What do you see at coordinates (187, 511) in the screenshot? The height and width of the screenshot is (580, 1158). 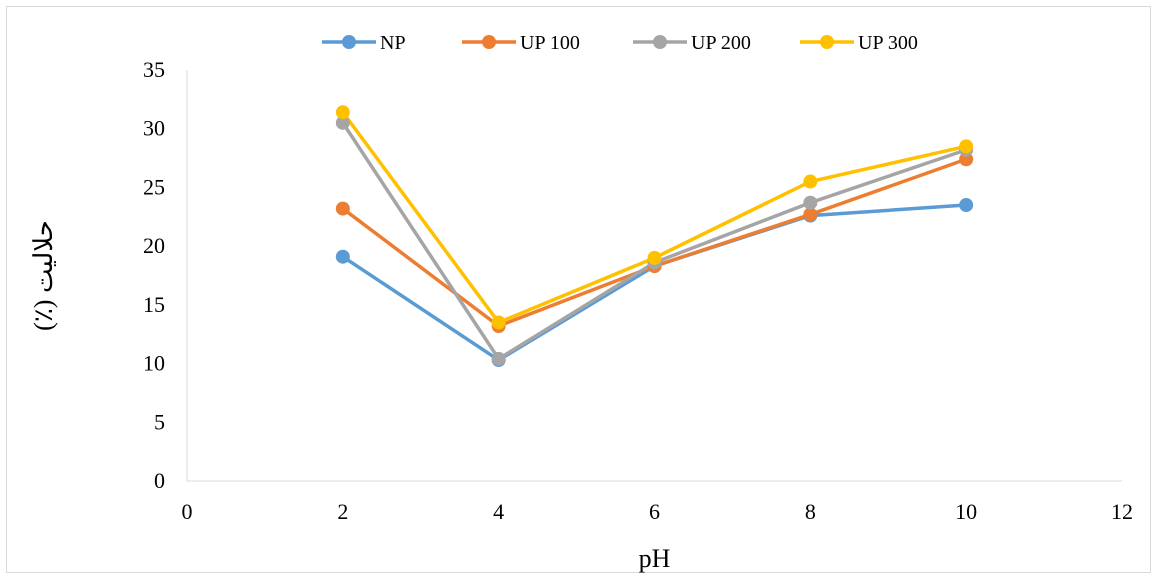 I see `x-tick-label: 0` at bounding box center [187, 511].